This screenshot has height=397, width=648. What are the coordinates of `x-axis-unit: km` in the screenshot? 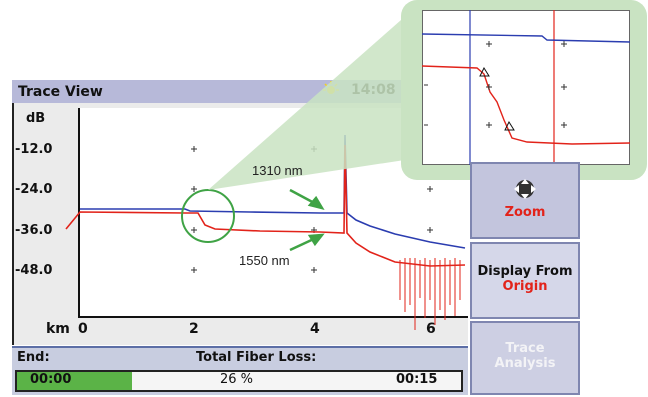 It's located at (58, 329).